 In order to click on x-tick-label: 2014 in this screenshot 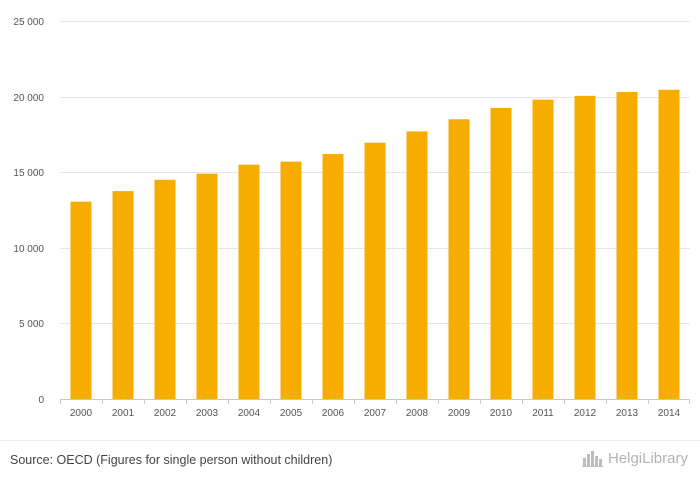, I will do `click(669, 413)`.